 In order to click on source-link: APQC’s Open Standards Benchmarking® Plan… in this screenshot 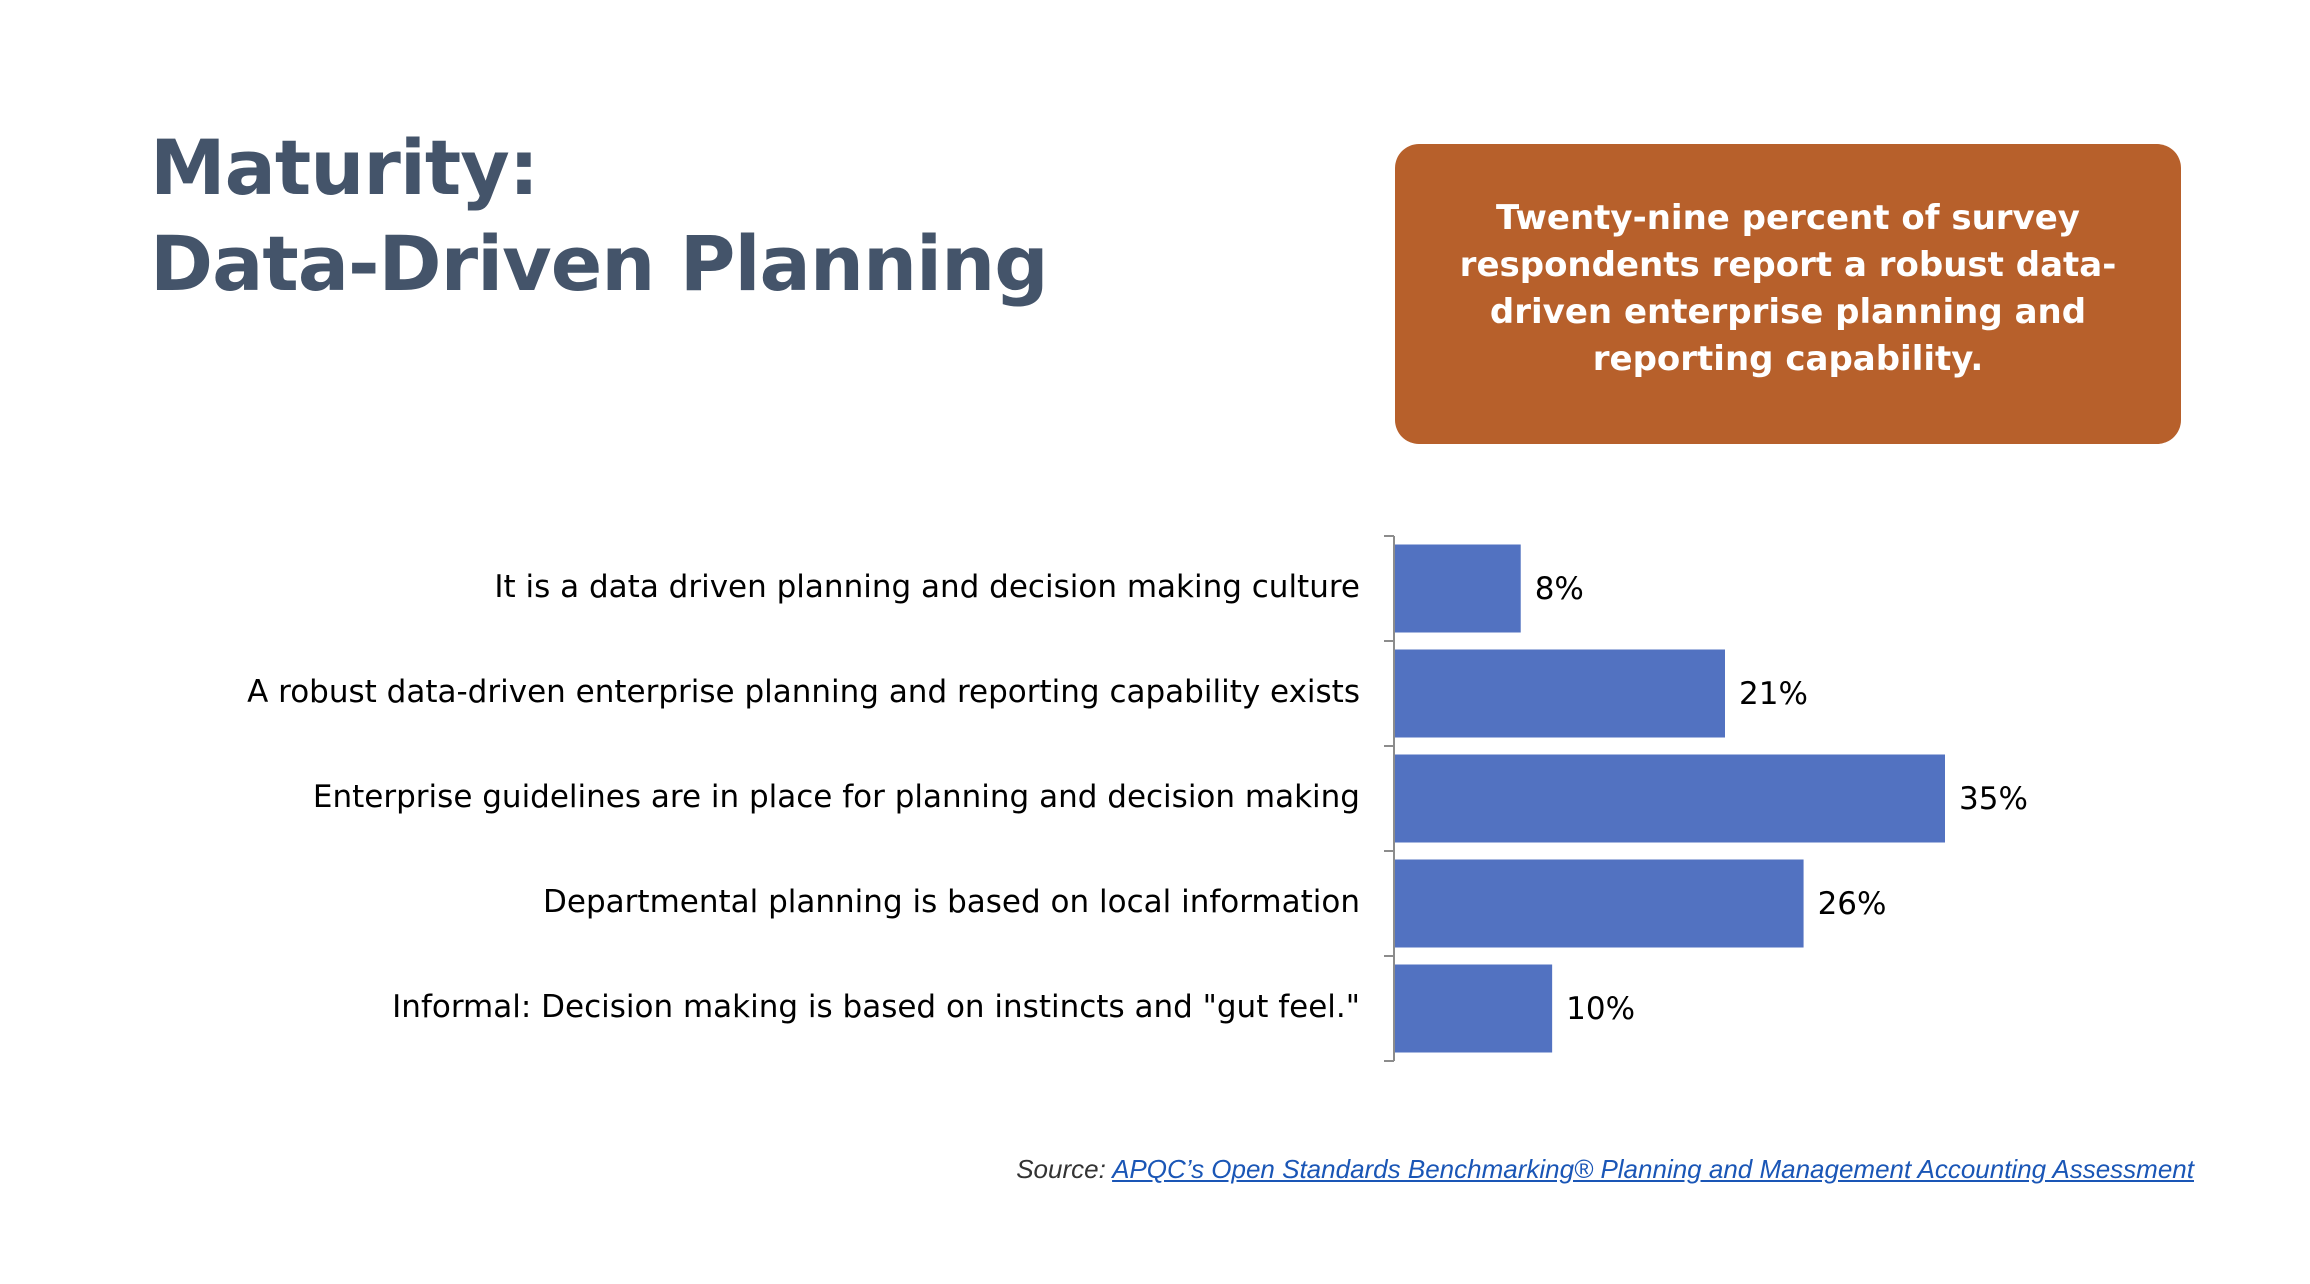, I will do `click(1653, 1169)`.